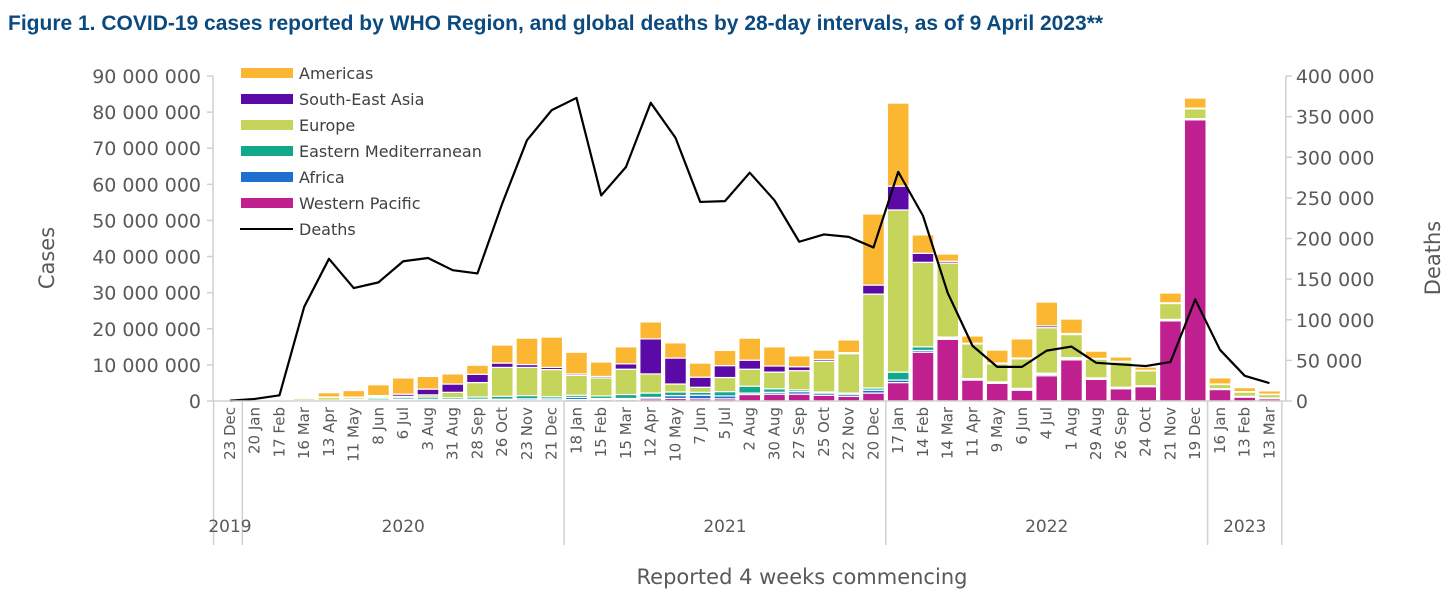  Describe the element at coordinates (601, 432) in the screenshot. I see `x-tick-label: 15 Feb` at that location.